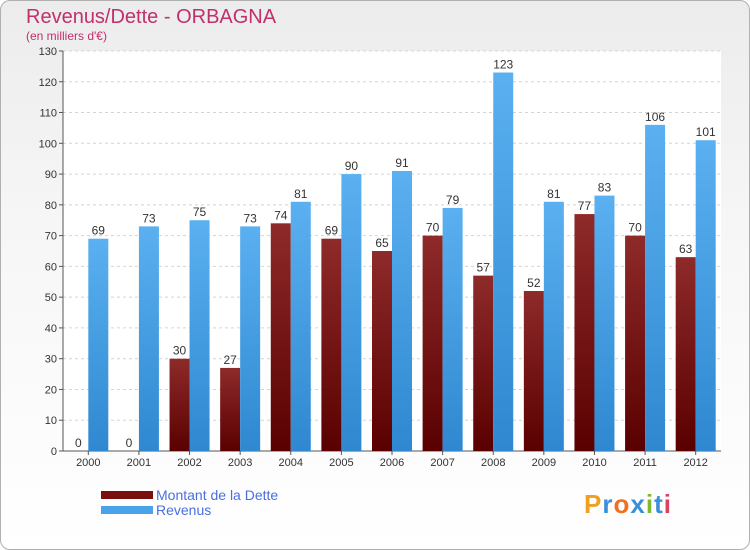  Describe the element at coordinates (534, 283) in the screenshot. I see `data-label: 52` at that location.